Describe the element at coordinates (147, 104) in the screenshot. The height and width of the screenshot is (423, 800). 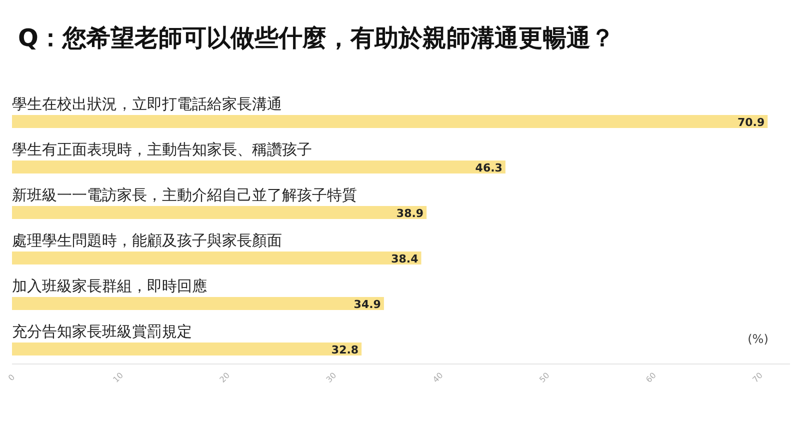
I see `y-tick-label: 學生在校出狀況，立即打電話給家長溝通` at that location.